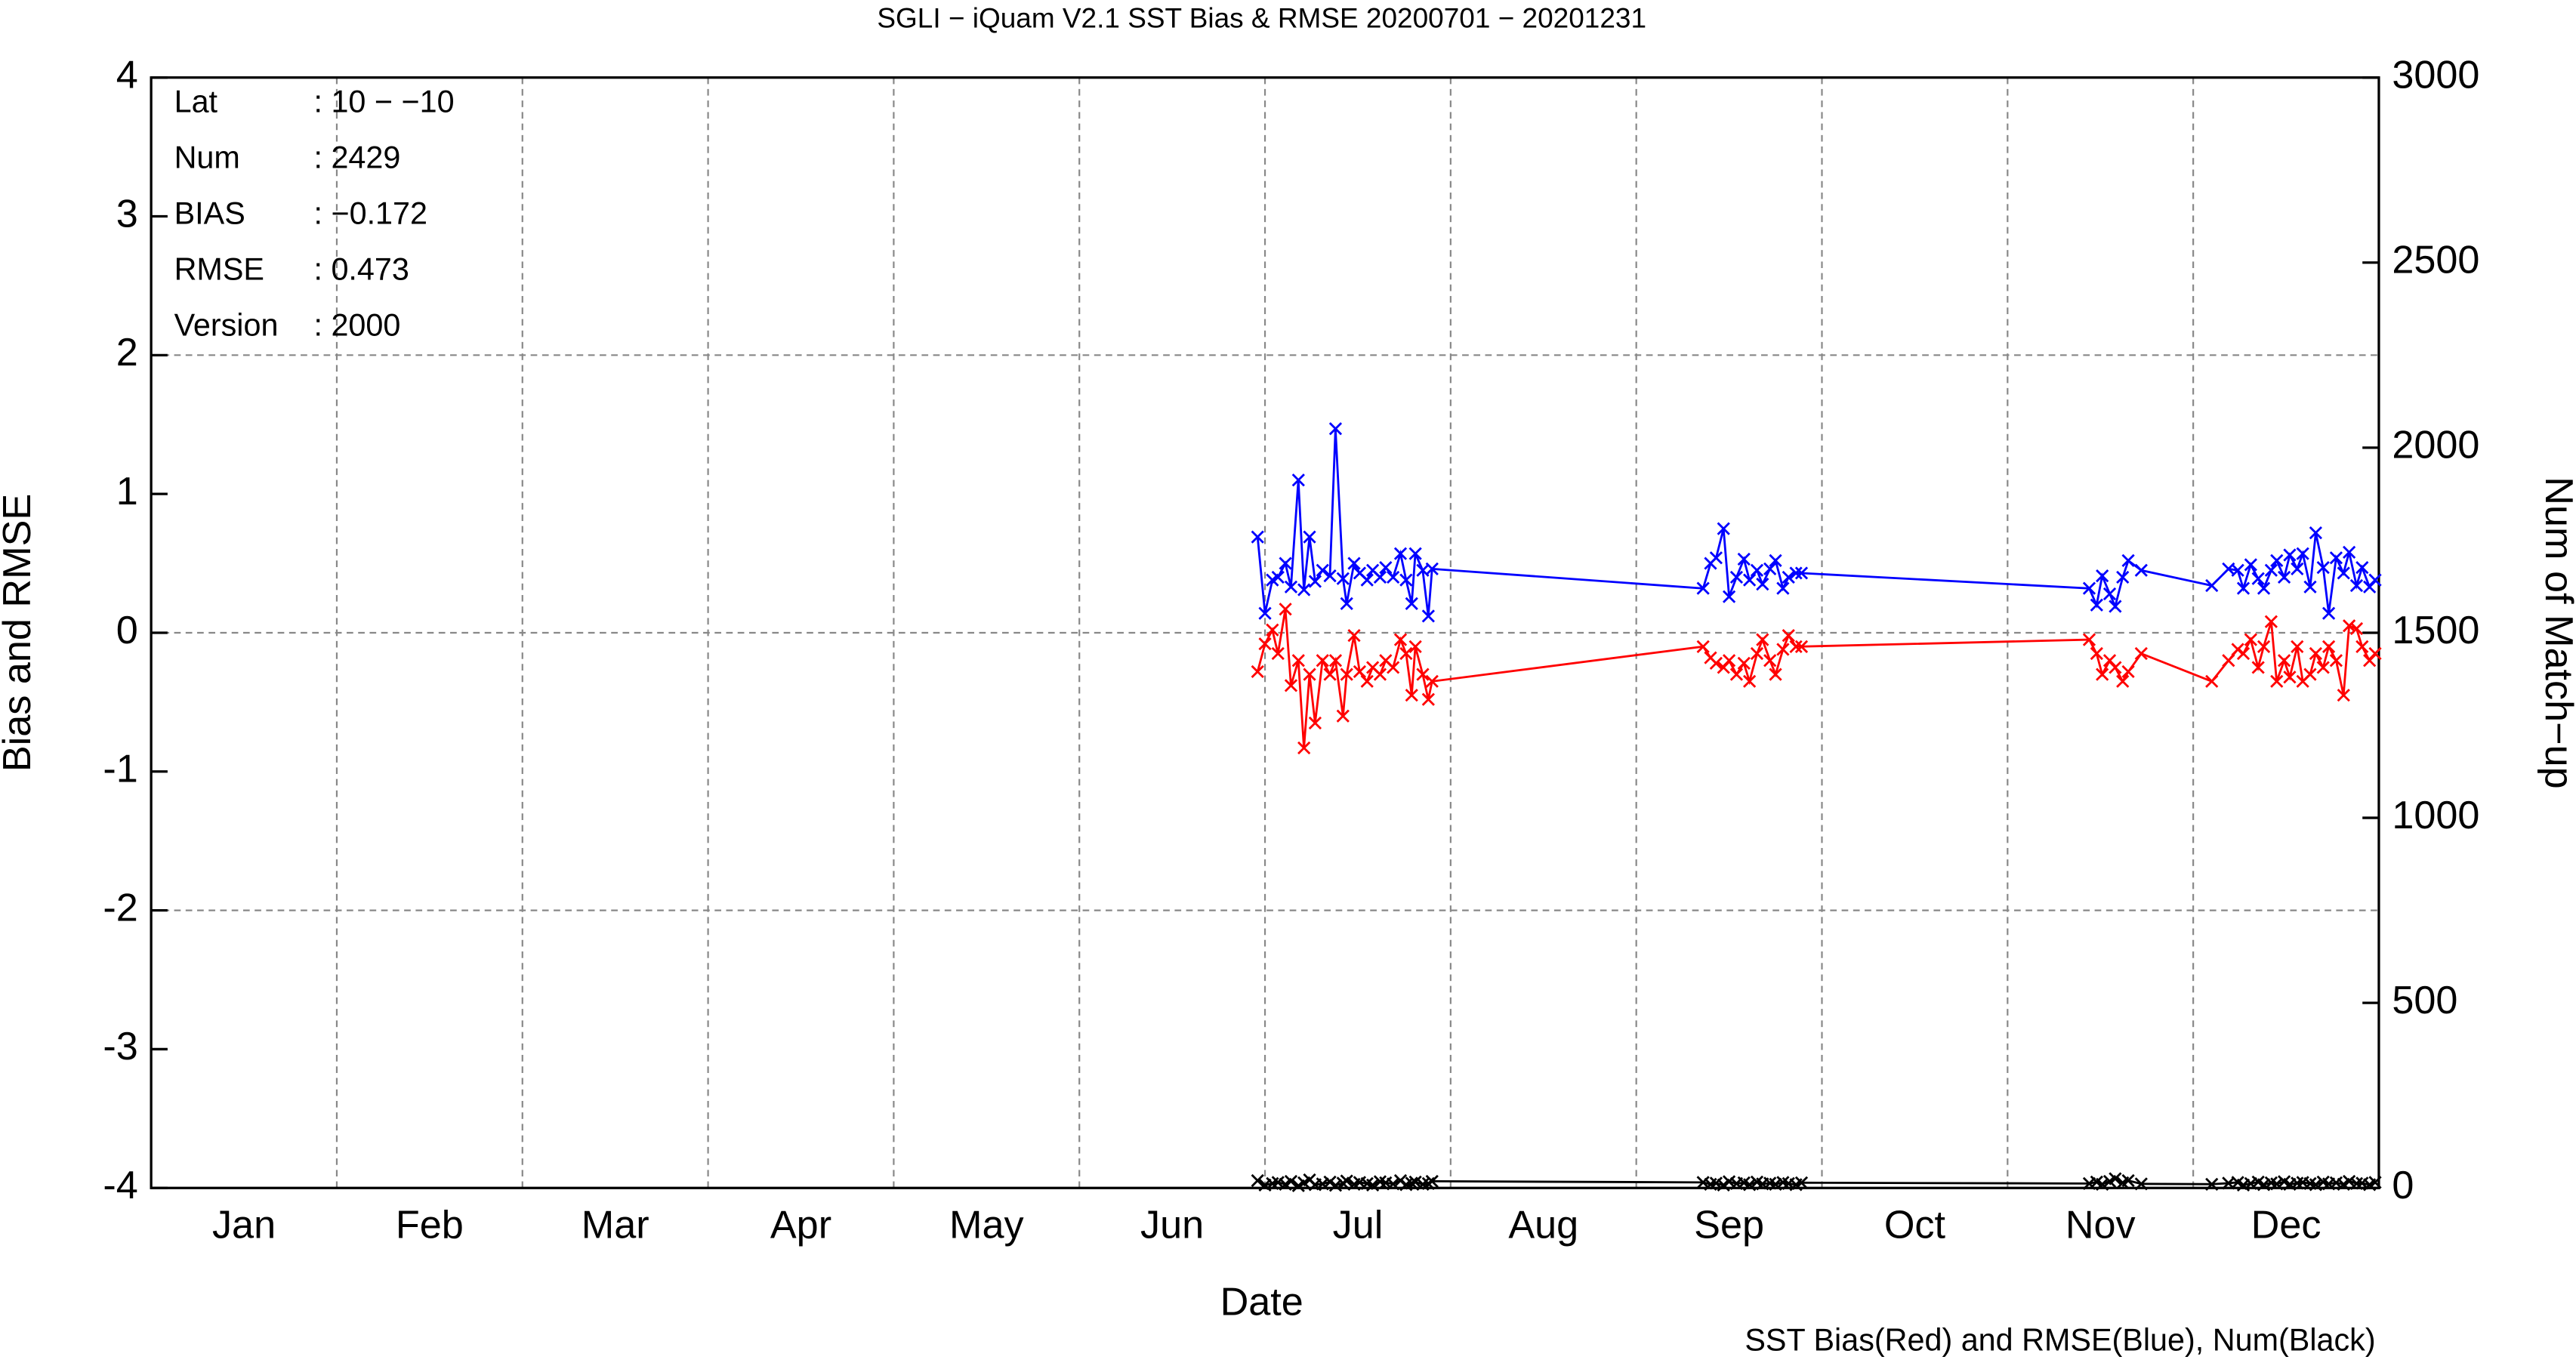 The height and width of the screenshot is (1369, 2576). What do you see at coordinates (800, 1225) in the screenshot?
I see `x-tick-label: Apr` at bounding box center [800, 1225].